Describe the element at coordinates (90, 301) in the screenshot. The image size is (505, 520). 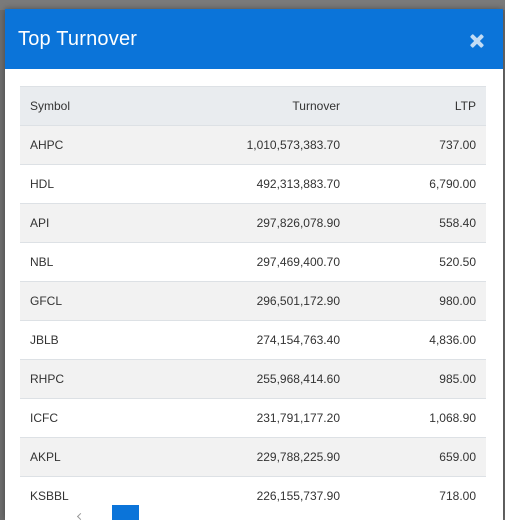
I see `cell-symbol: GFCL` at that location.